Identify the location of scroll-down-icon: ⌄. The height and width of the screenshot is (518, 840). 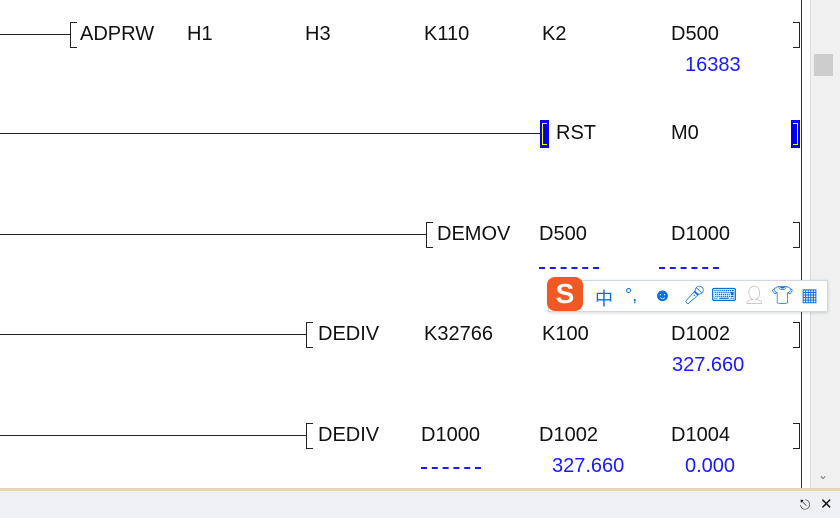
(823, 475).